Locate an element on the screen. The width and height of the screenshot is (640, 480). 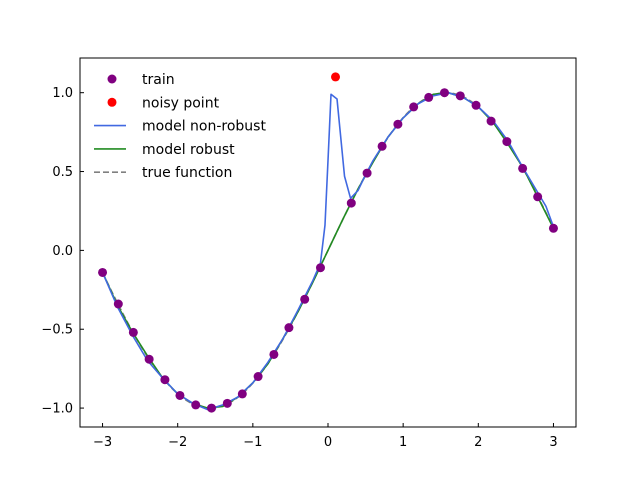
y-tick-label: 1.0 is located at coordinates (62, 93).